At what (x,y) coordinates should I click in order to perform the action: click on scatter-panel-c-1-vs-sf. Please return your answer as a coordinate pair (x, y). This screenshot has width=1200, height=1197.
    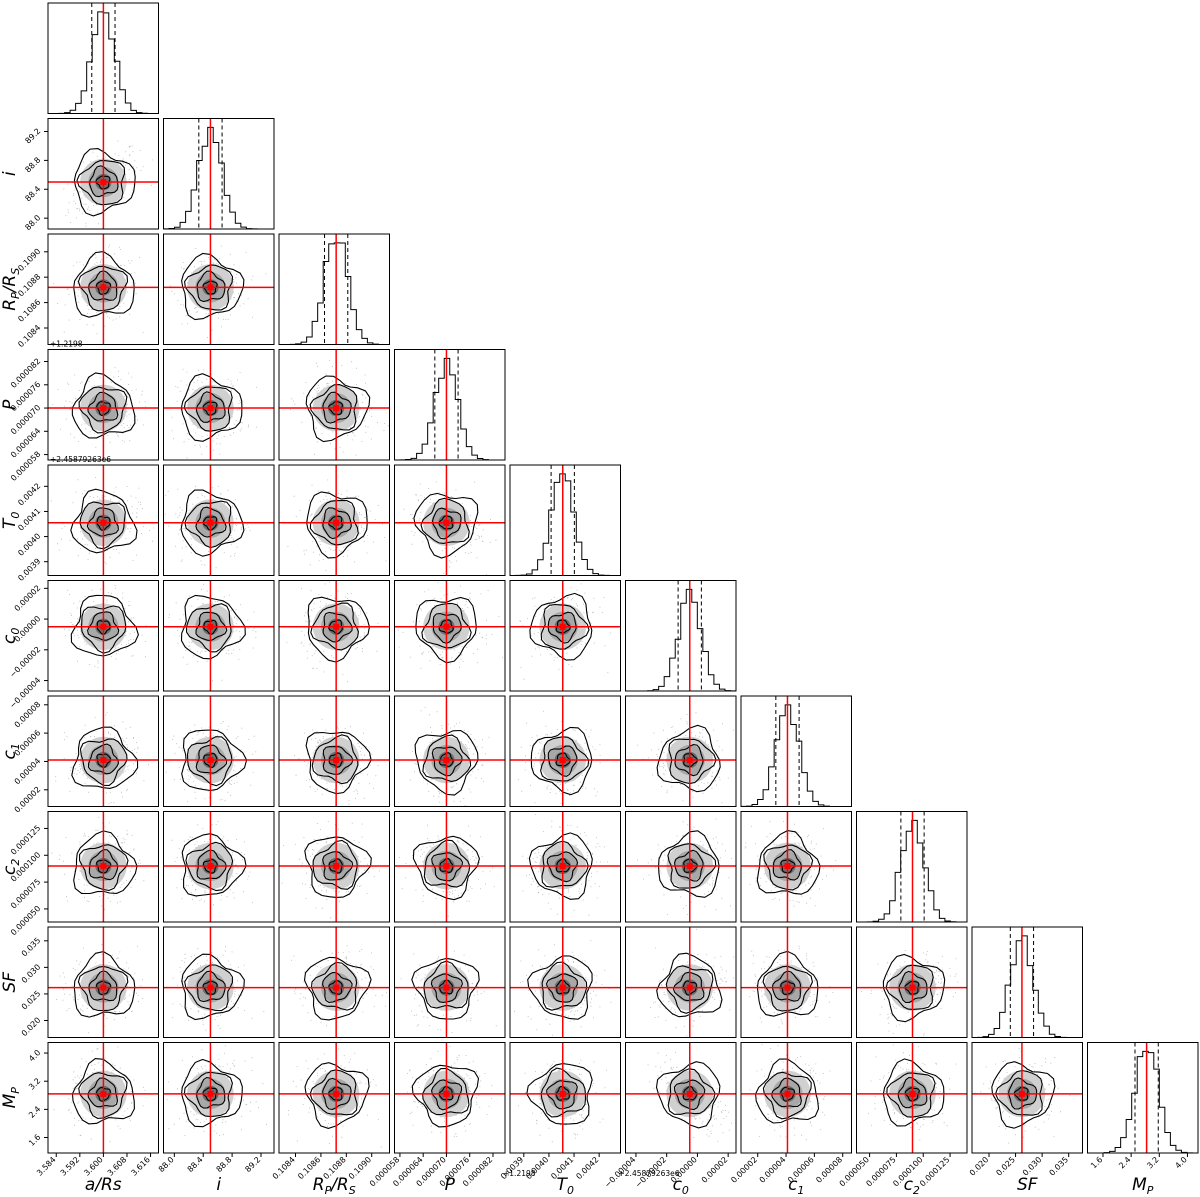
    Looking at the image, I should click on (796, 982).